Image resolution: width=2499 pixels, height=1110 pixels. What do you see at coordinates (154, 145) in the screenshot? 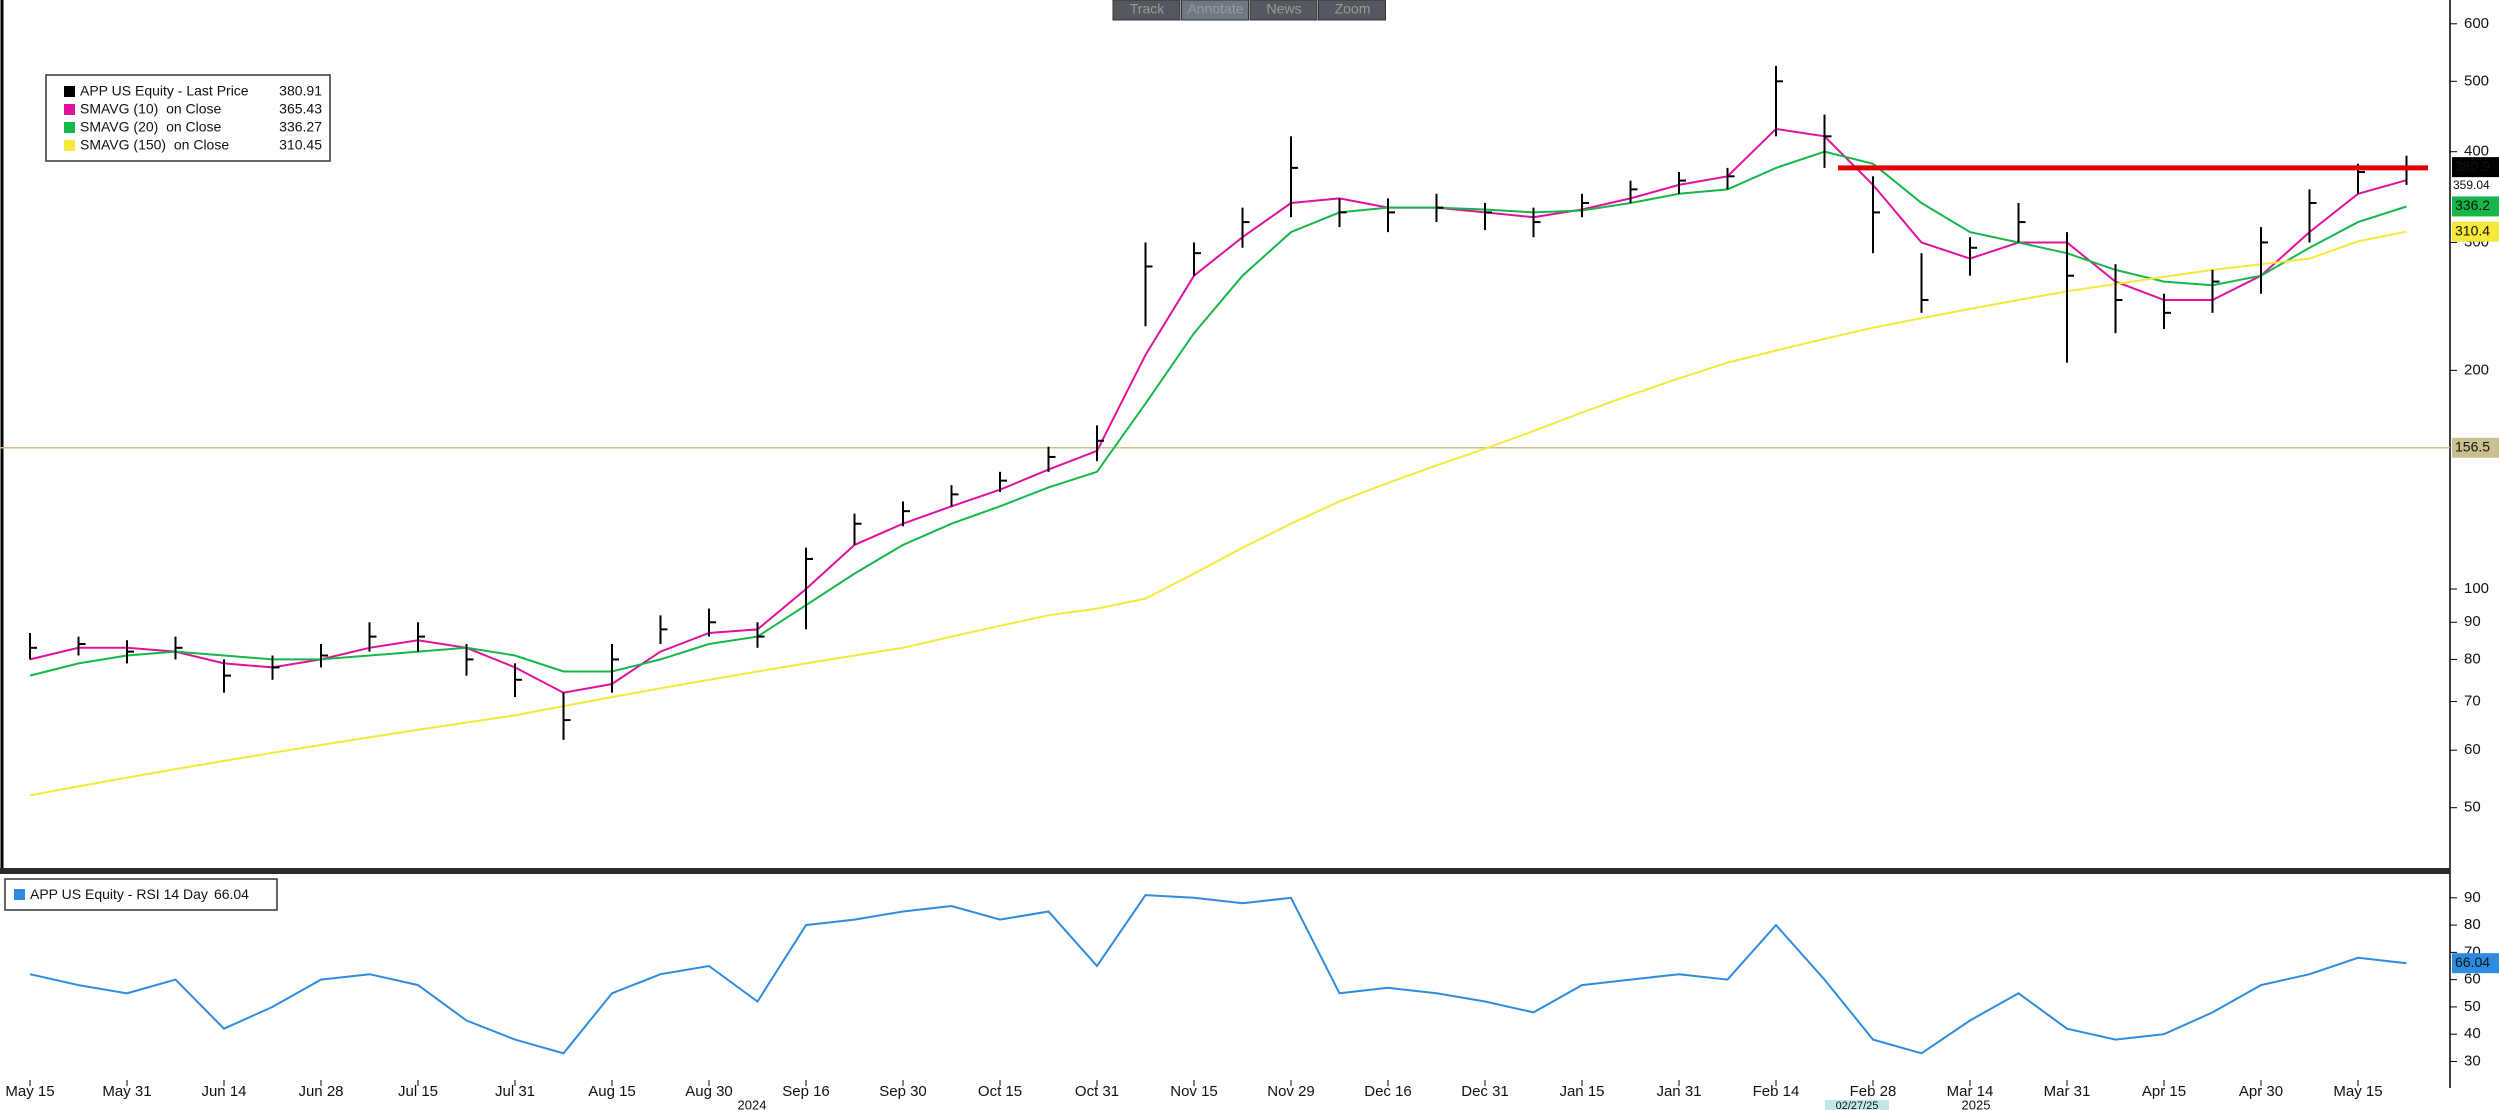
I see `legend-label: SMAVG (150) on Close` at bounding box center [154, 145].